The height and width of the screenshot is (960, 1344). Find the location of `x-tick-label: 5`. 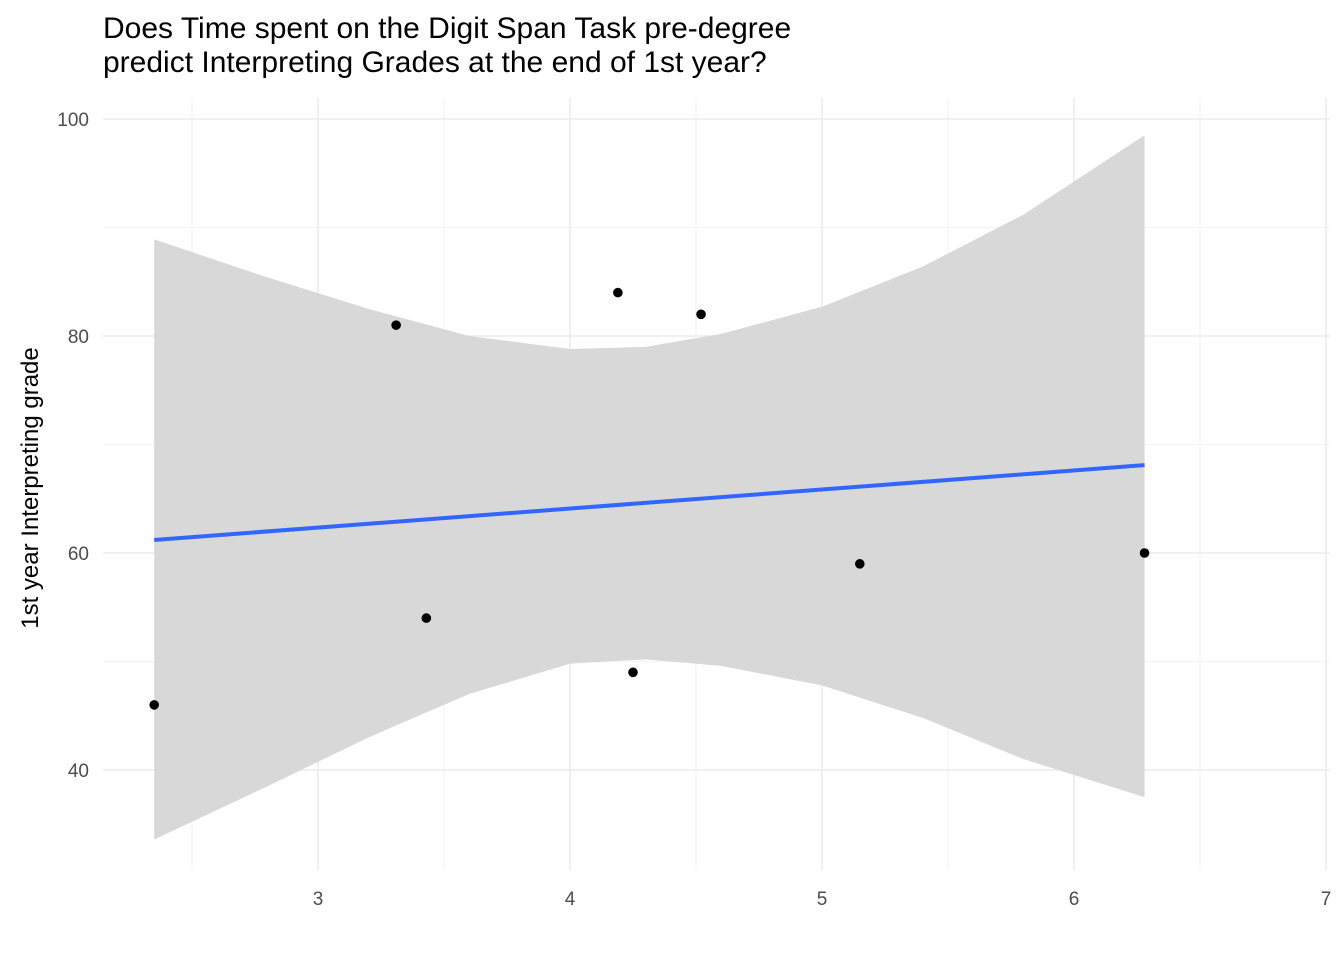

x-tick-label: 5 is located at coordinates (822, 899).